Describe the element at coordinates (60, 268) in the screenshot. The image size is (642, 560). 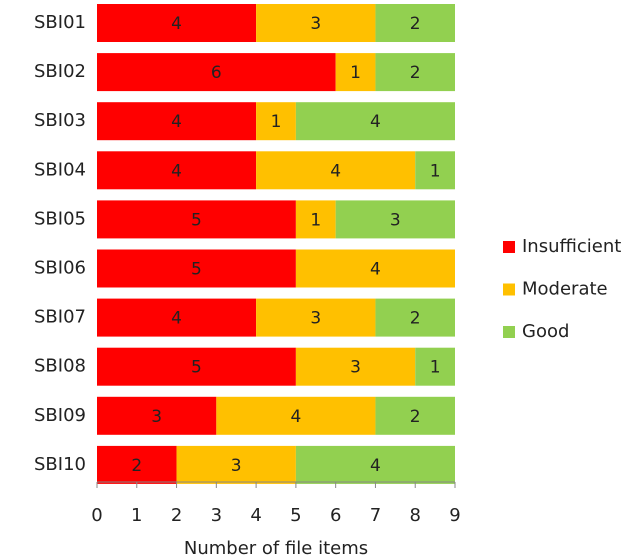
I see `y-tick-label: SBI06` at that location.